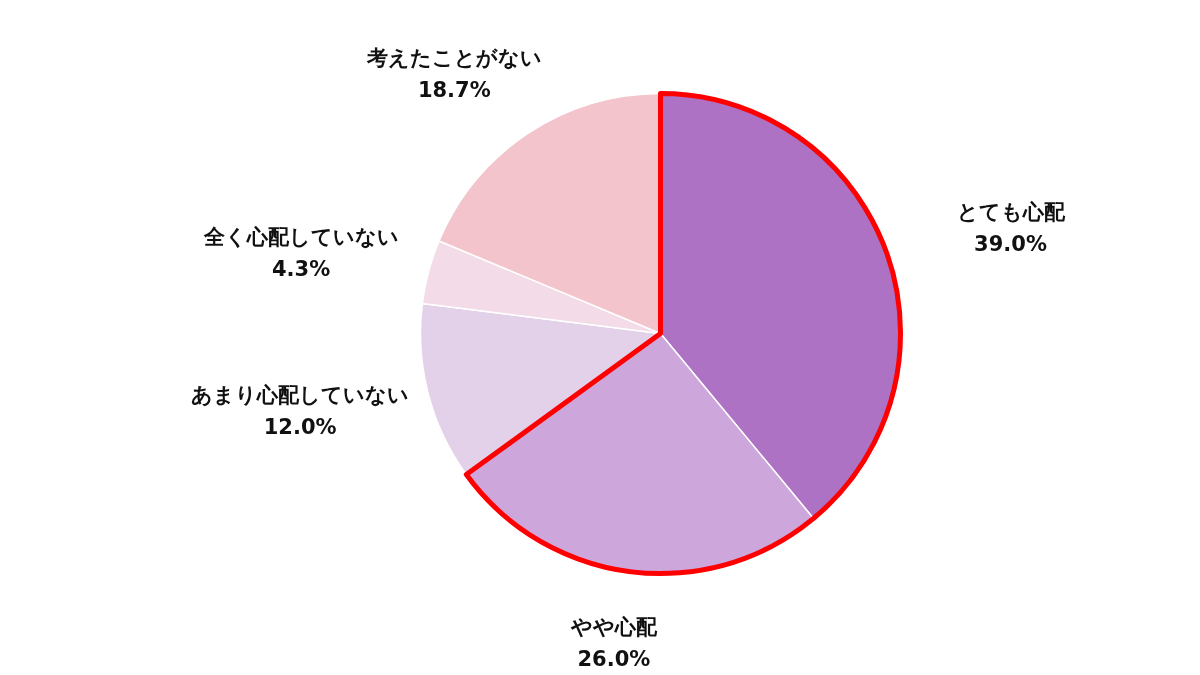 The image size is (1200, 675). Describe the element at coordinates (614, 659) in the screenshot. I see `data-label: 26.0%` at that location.